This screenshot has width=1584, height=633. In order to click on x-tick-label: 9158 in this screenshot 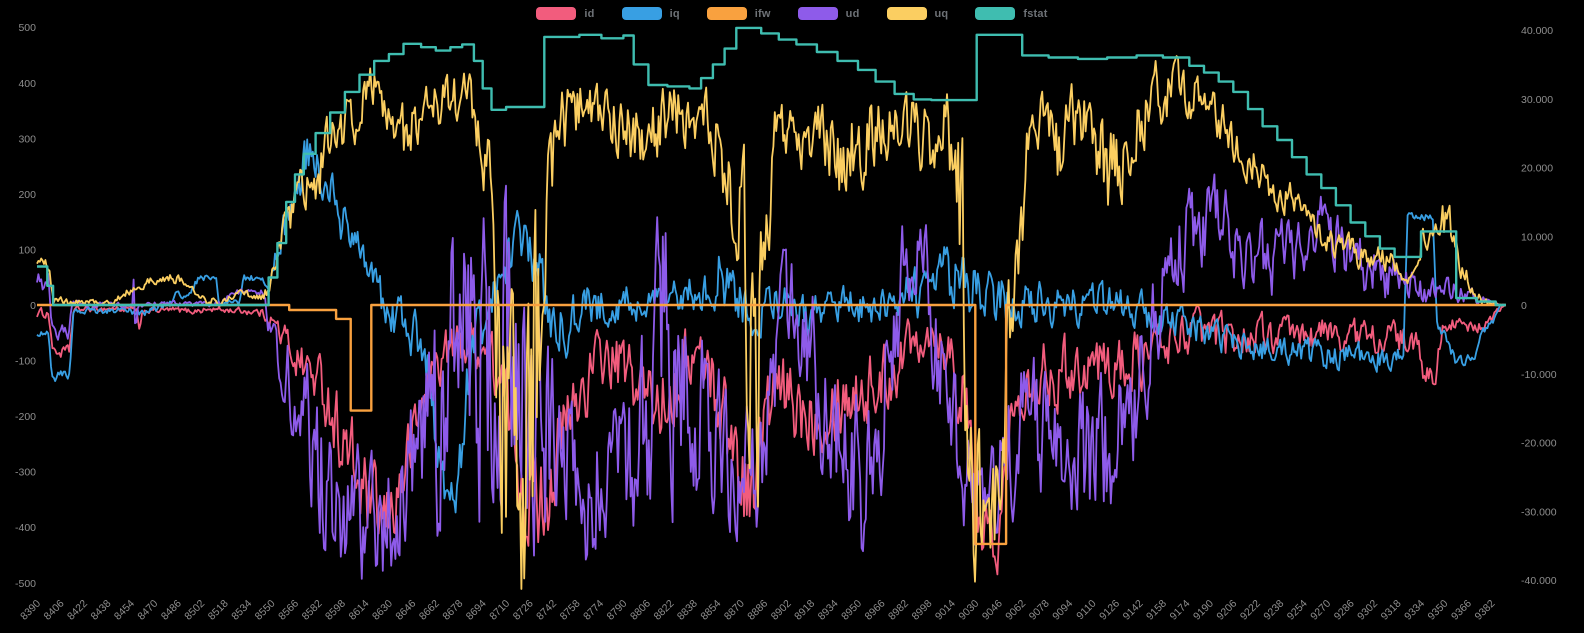, I will do `click(1156, 610)`.